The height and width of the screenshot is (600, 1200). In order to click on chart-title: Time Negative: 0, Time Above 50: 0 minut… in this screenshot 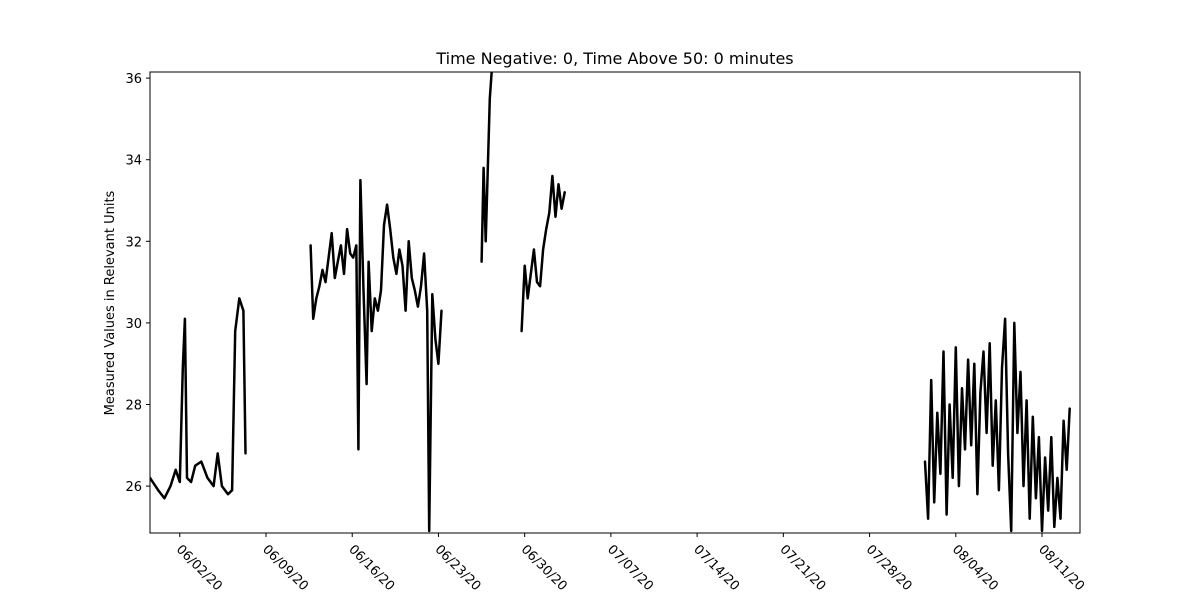, I will do `click(614, 58)`.